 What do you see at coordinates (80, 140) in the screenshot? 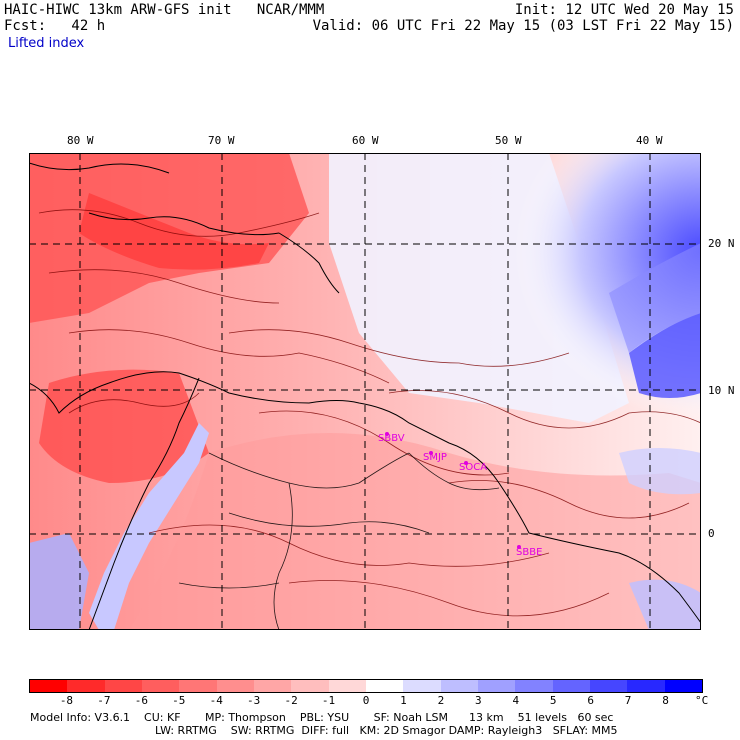
I see `lon-label-80w: 80 W` at bounding box center [80, 140].